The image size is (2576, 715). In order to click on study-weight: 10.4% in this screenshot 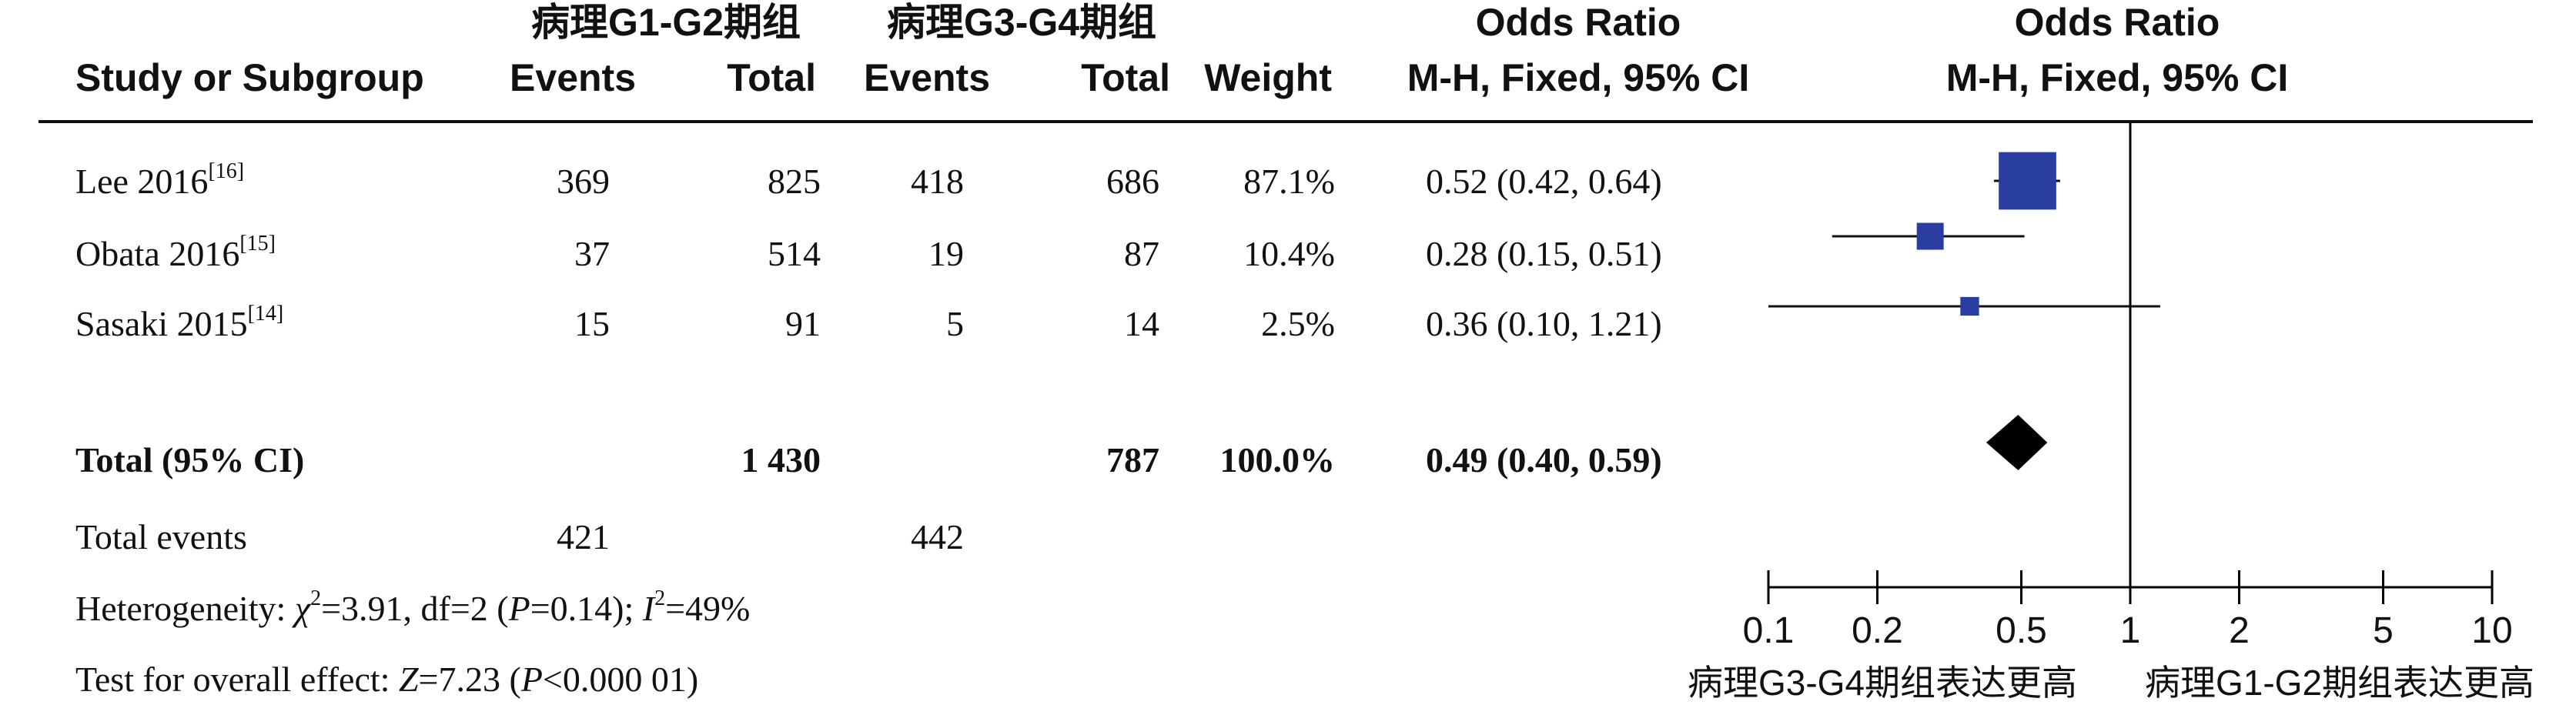, I will do `click(1289, 254)`.